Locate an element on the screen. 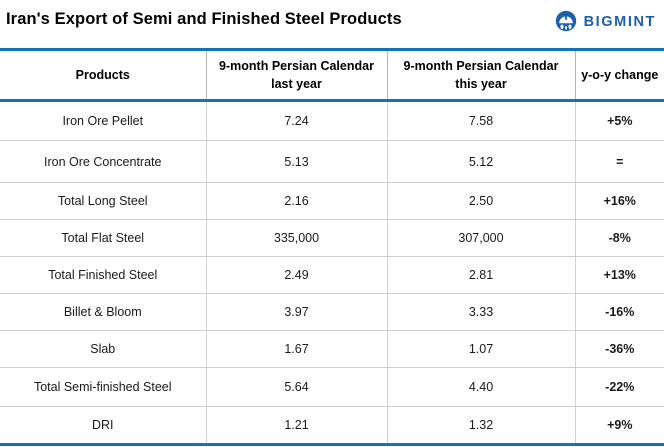 The image size is (664, 447). last-year-cell: 2.49 is located at coordinates (296, 275).